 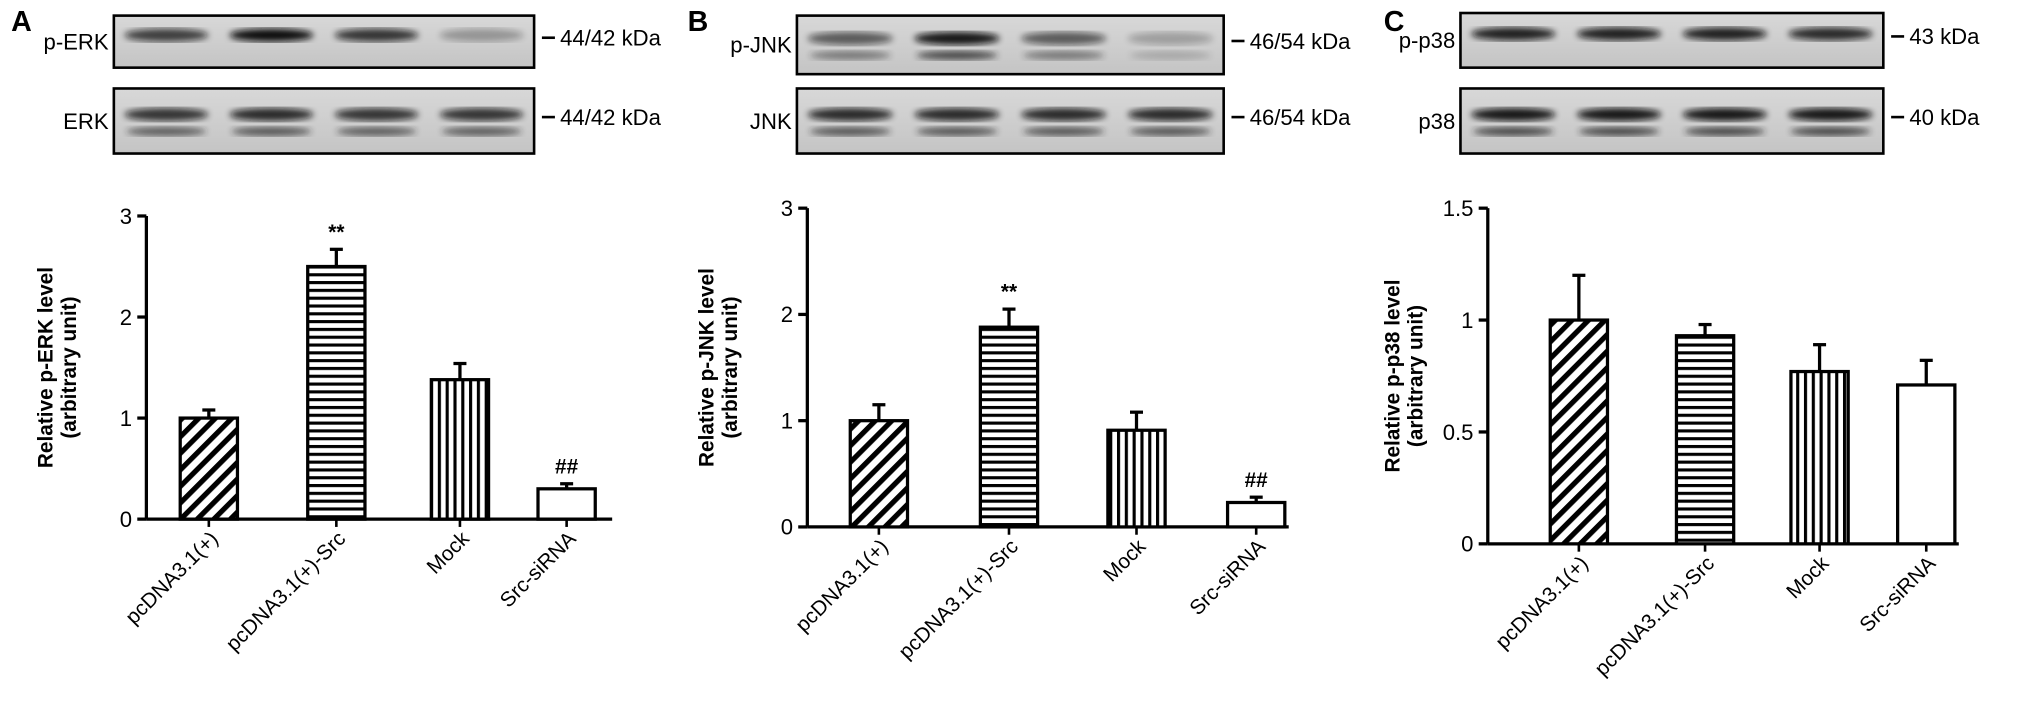 I want to click on blot-label: p-p38, so click(x=1427, y=40).